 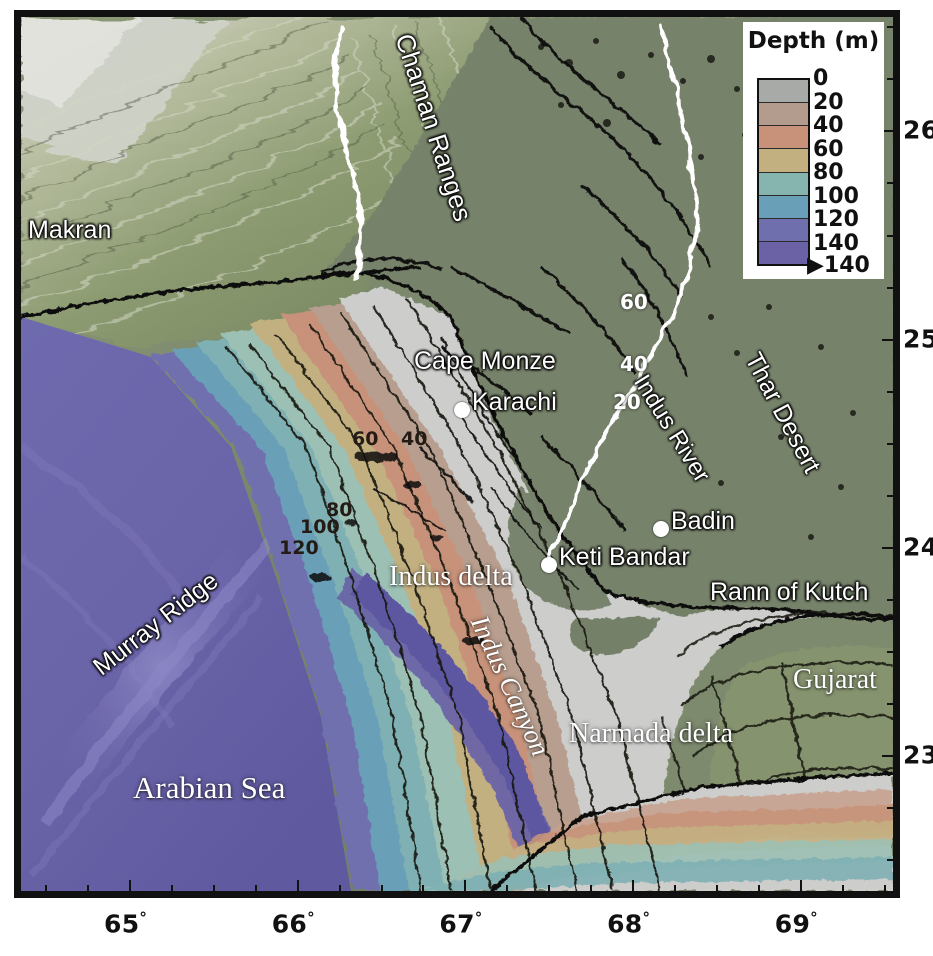 I want to click on legend-tick-80: 80, so click(x=828, y=172).